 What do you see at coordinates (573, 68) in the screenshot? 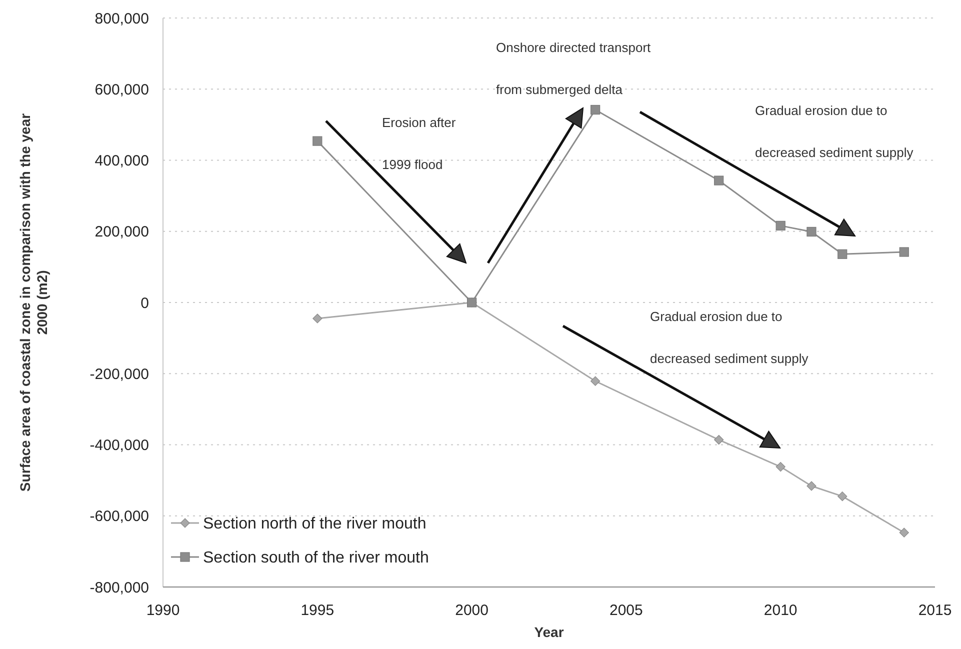
I see `text: Onshore directed transport from submerged delta` at bounding box center [573, 68].